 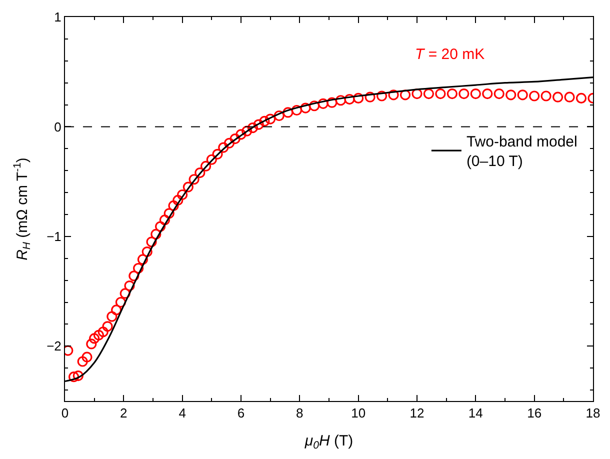 What do you see at coordinates (54, 346) in the screenshot?
I see `y-tick-label: −2` at bounding box center [54, 346].